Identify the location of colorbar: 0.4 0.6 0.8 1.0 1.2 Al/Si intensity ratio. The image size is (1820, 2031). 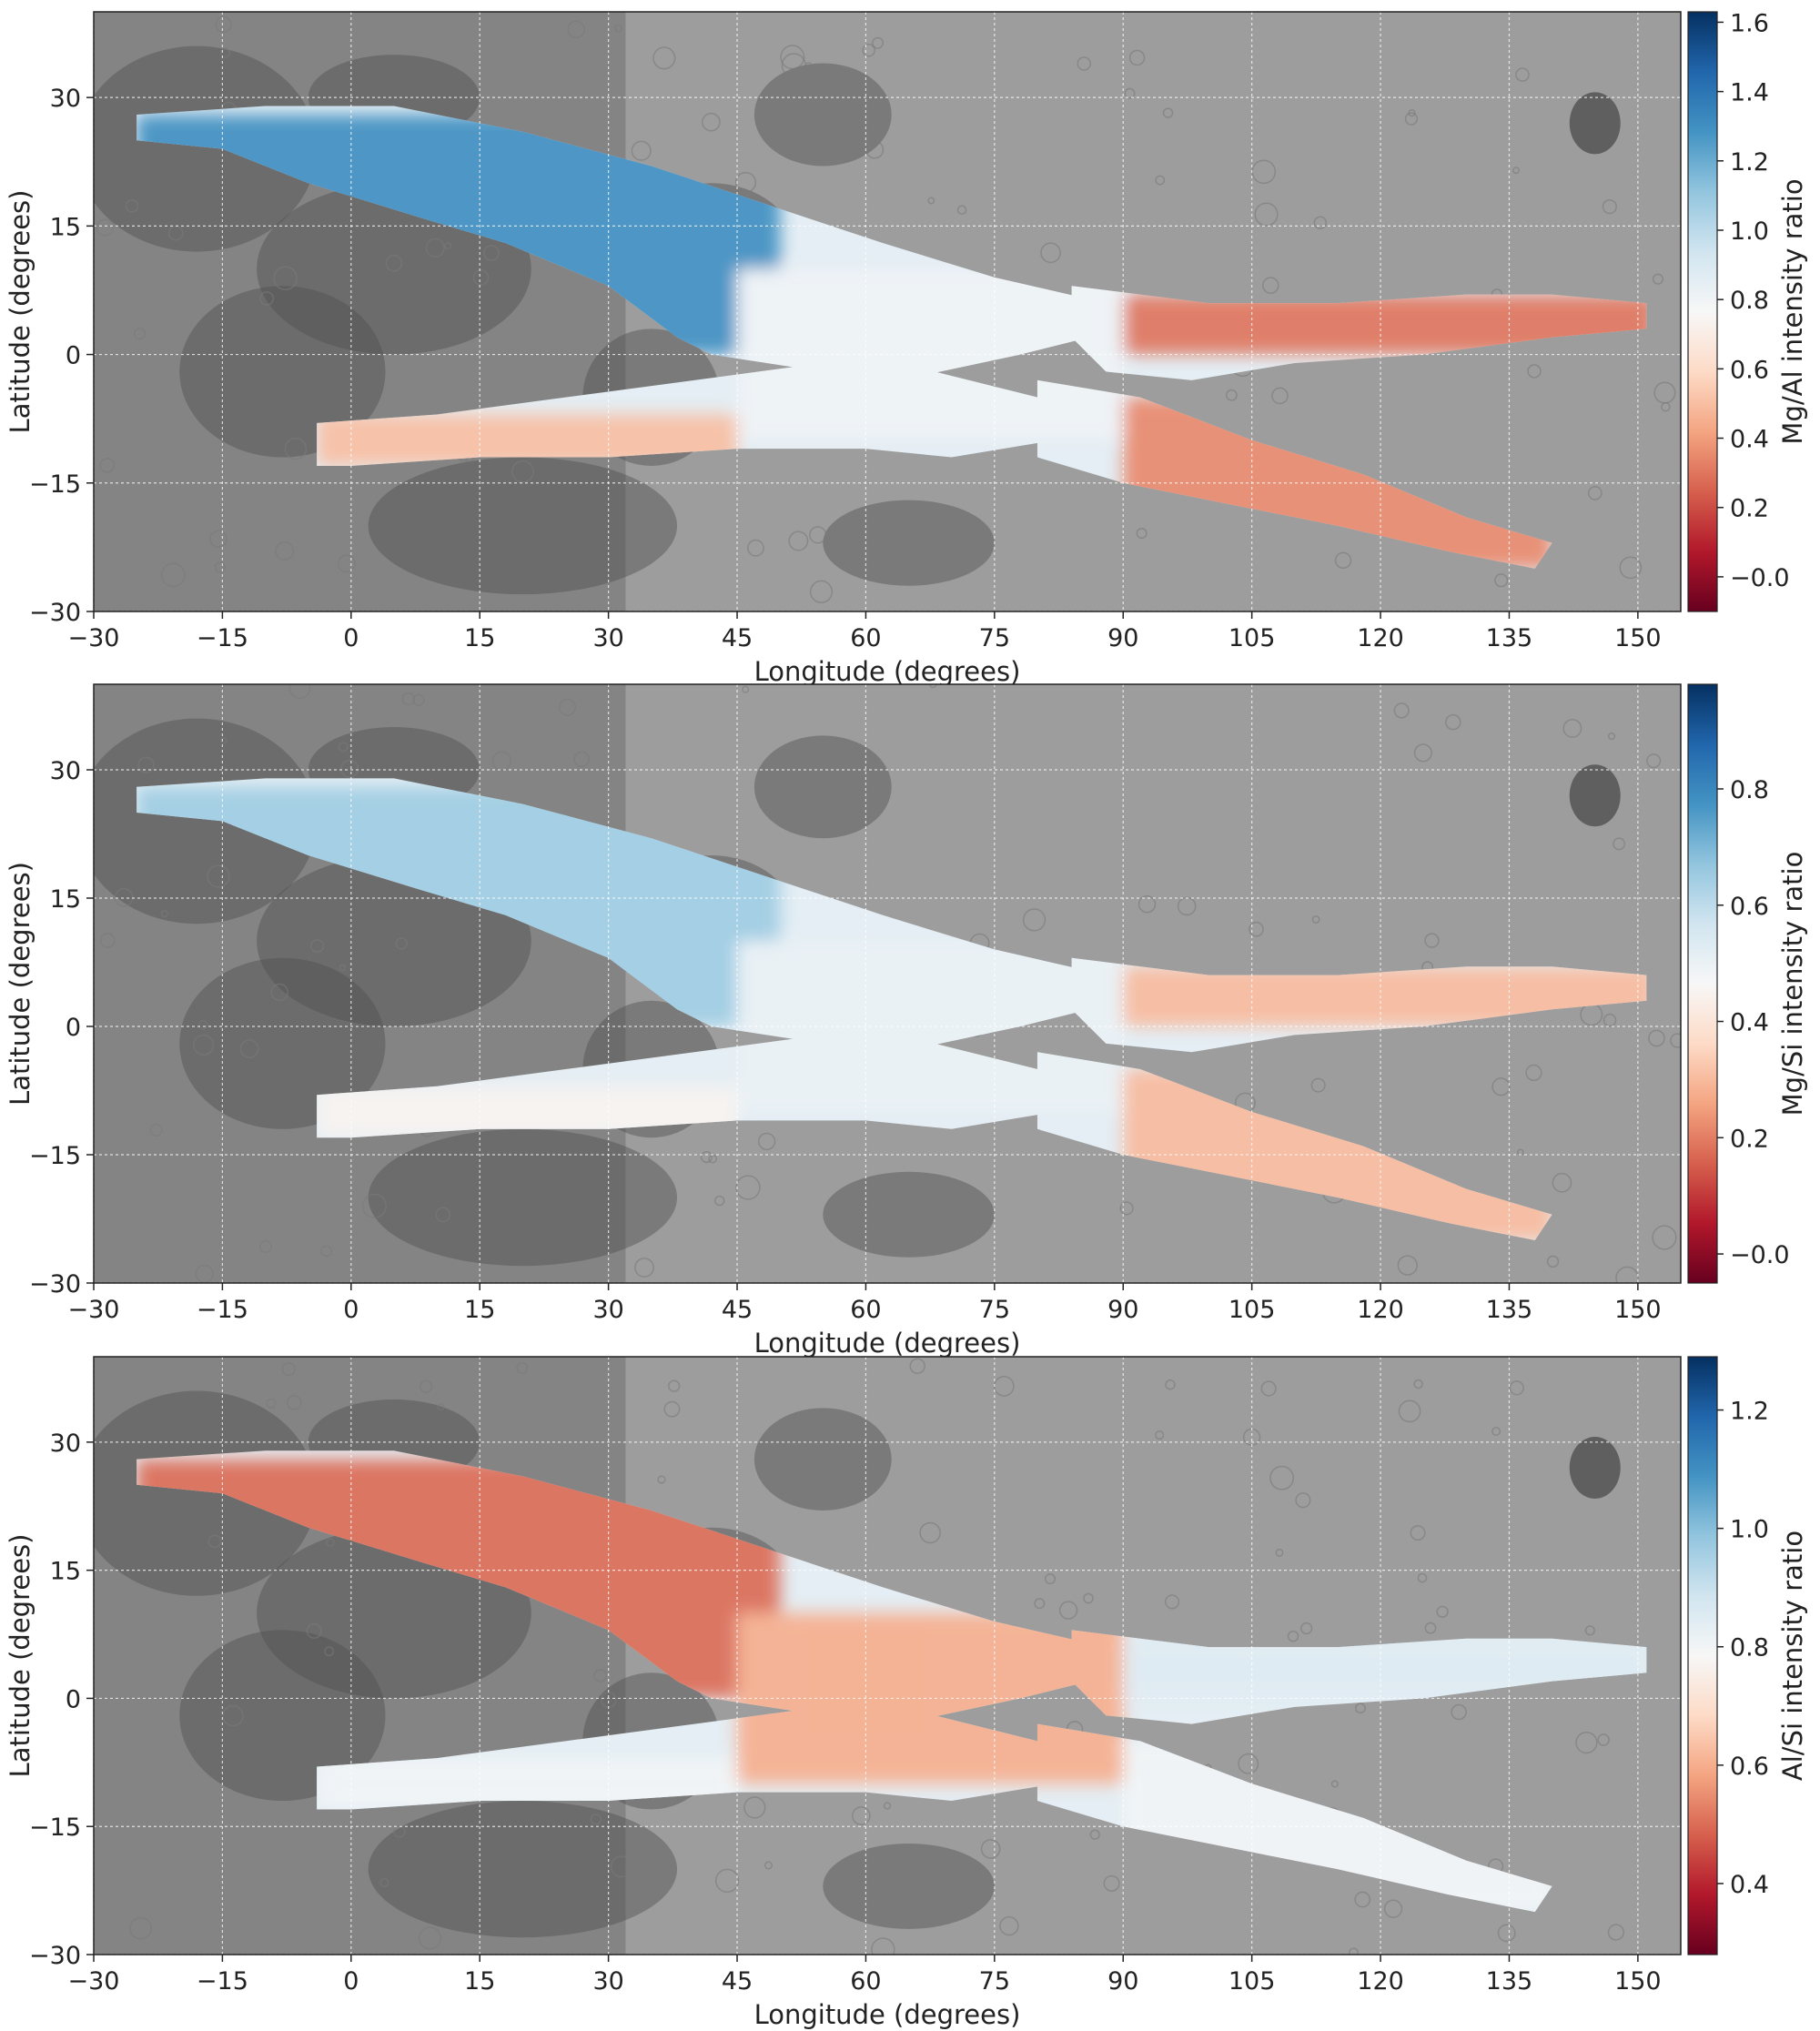
(1748, 1655).